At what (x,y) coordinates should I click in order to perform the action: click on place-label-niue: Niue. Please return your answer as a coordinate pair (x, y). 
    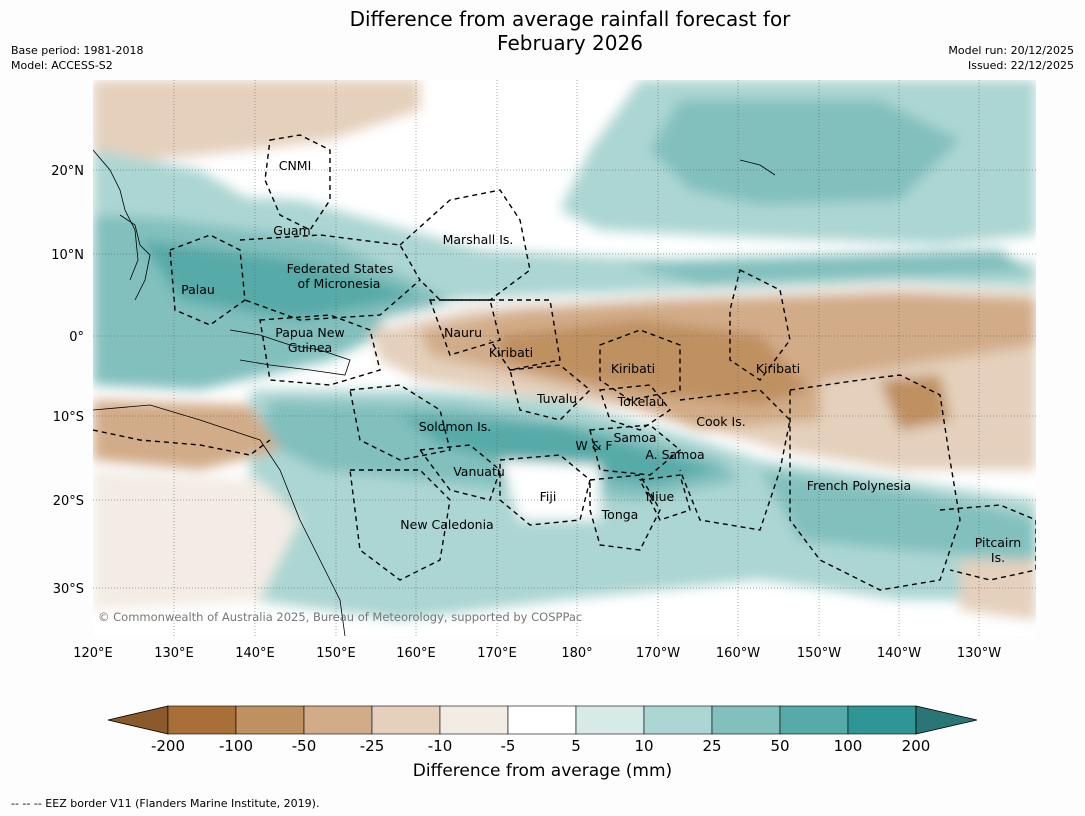
    Looking at the image, I should click on (660, 496).